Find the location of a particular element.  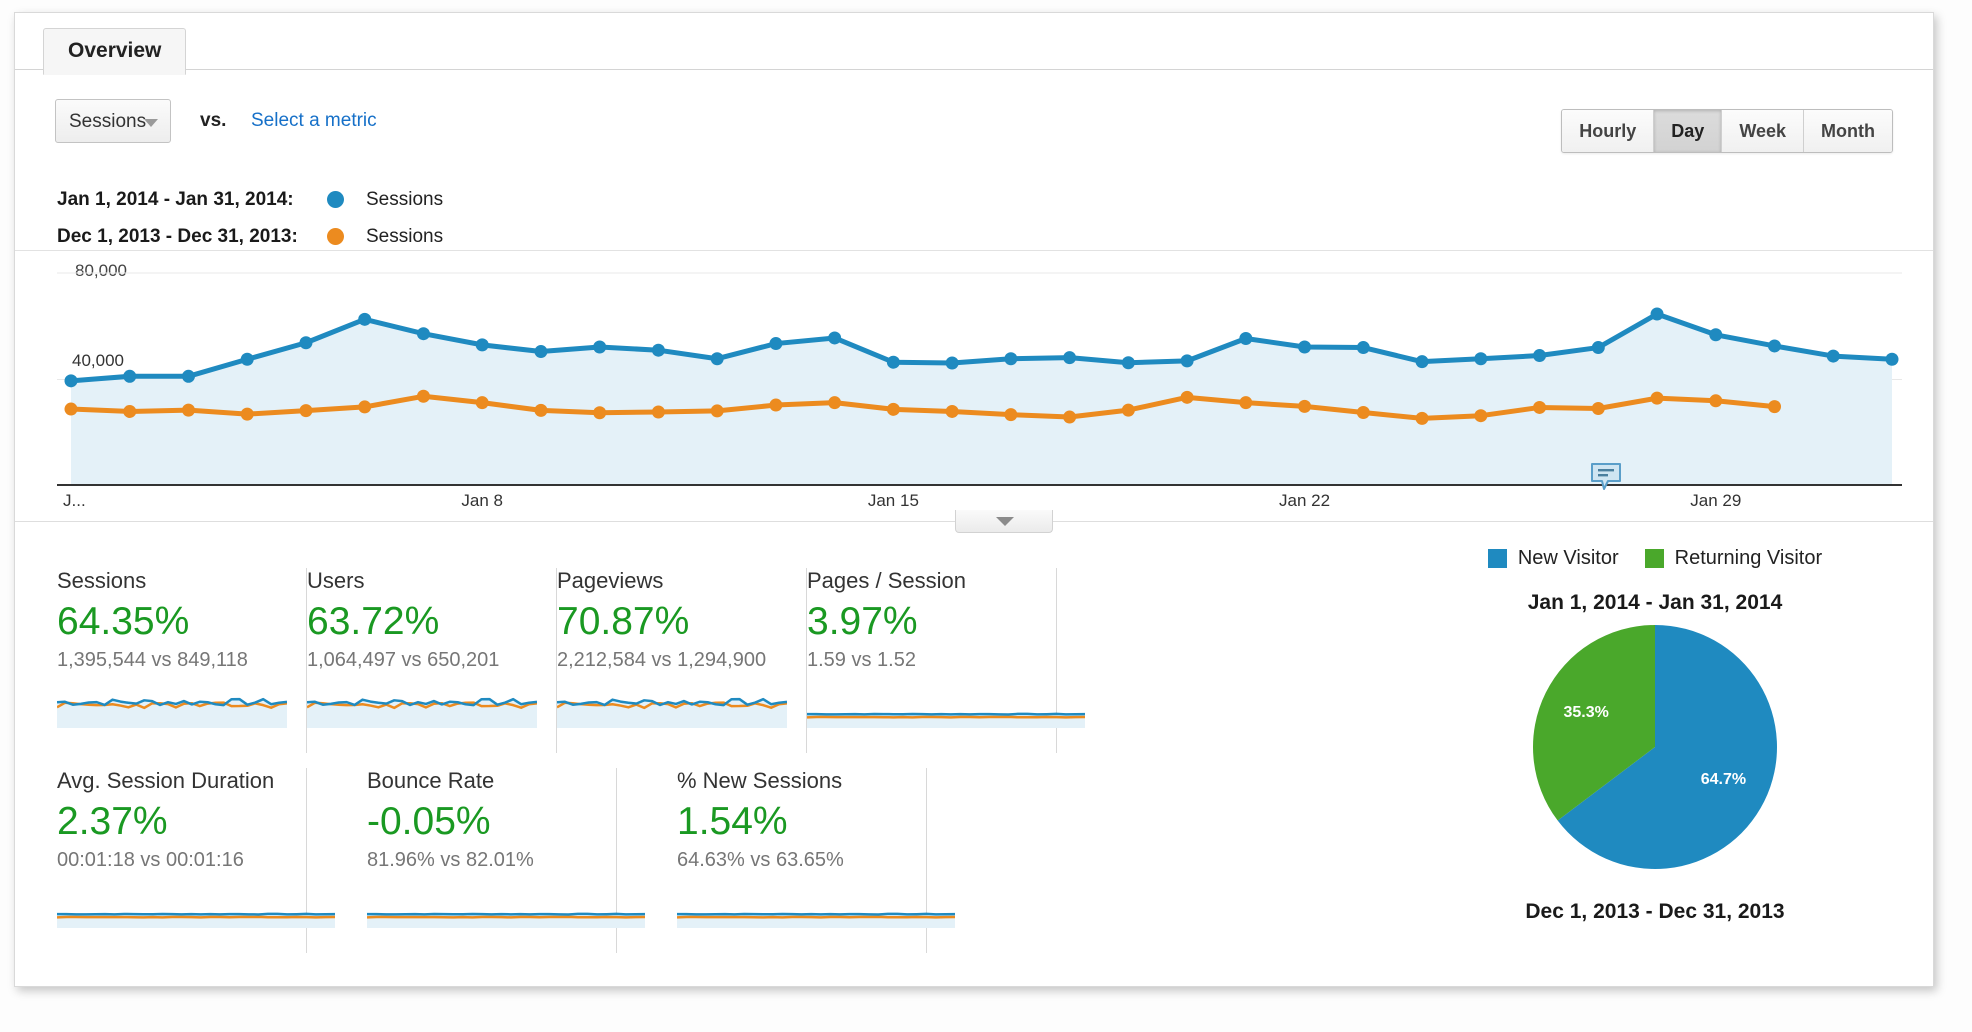

granularity-day: Day is located at coordinates (1688, 131).